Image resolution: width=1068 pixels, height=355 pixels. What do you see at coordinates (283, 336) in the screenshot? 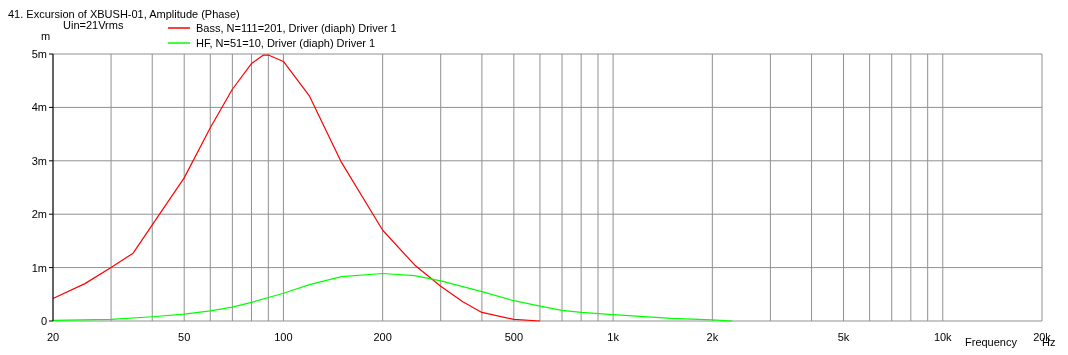
I see `x-tick-label: 100` at bounding box center [283, 336].